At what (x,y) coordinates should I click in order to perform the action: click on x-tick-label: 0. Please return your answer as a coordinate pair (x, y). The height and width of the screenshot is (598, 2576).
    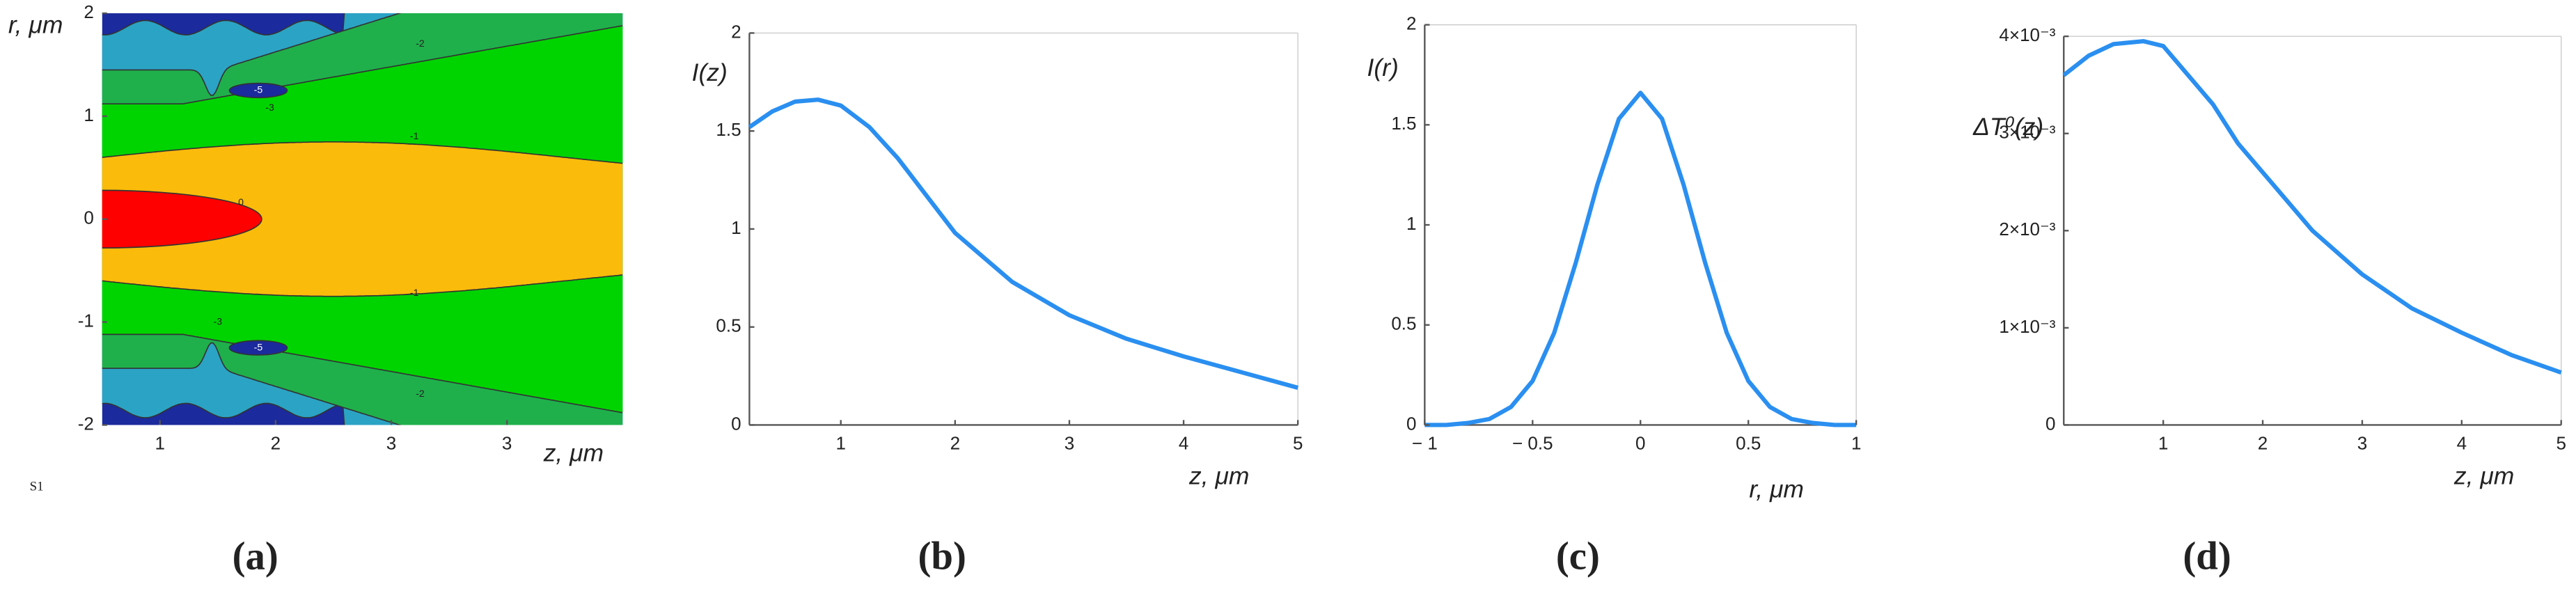
    Looking at the image, I should click on (1640, 443).